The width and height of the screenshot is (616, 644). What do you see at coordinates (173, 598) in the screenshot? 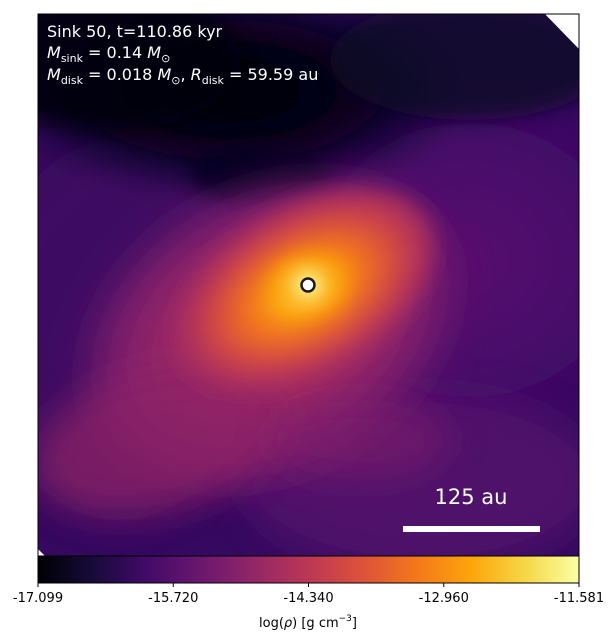
I see `colorbar-tick-label: -15.720` at bounding box center [173, 598].